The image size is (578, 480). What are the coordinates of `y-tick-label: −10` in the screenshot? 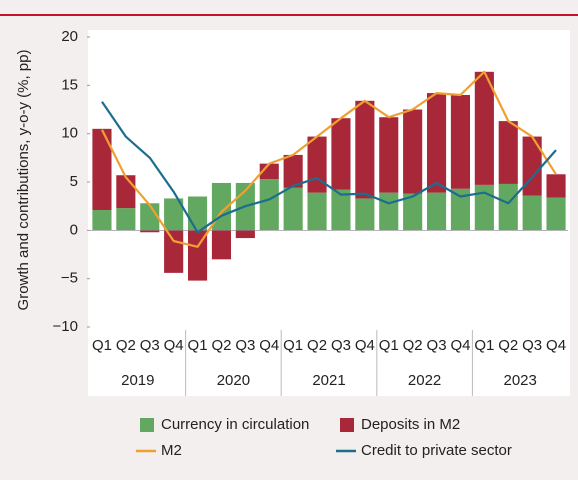 It's located at (65, 326).